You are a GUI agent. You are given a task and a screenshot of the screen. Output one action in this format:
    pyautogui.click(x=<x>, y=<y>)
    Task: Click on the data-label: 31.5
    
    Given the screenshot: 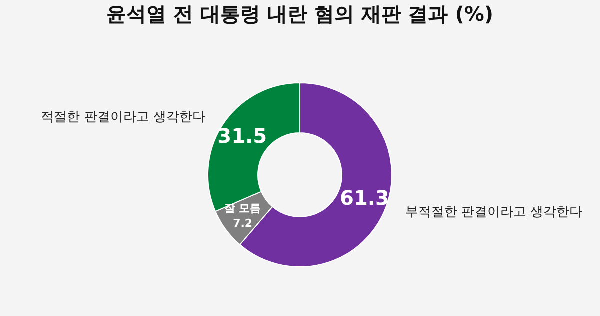 What is the action you would take?
    pyautogui.click(x=243, y=136)
    